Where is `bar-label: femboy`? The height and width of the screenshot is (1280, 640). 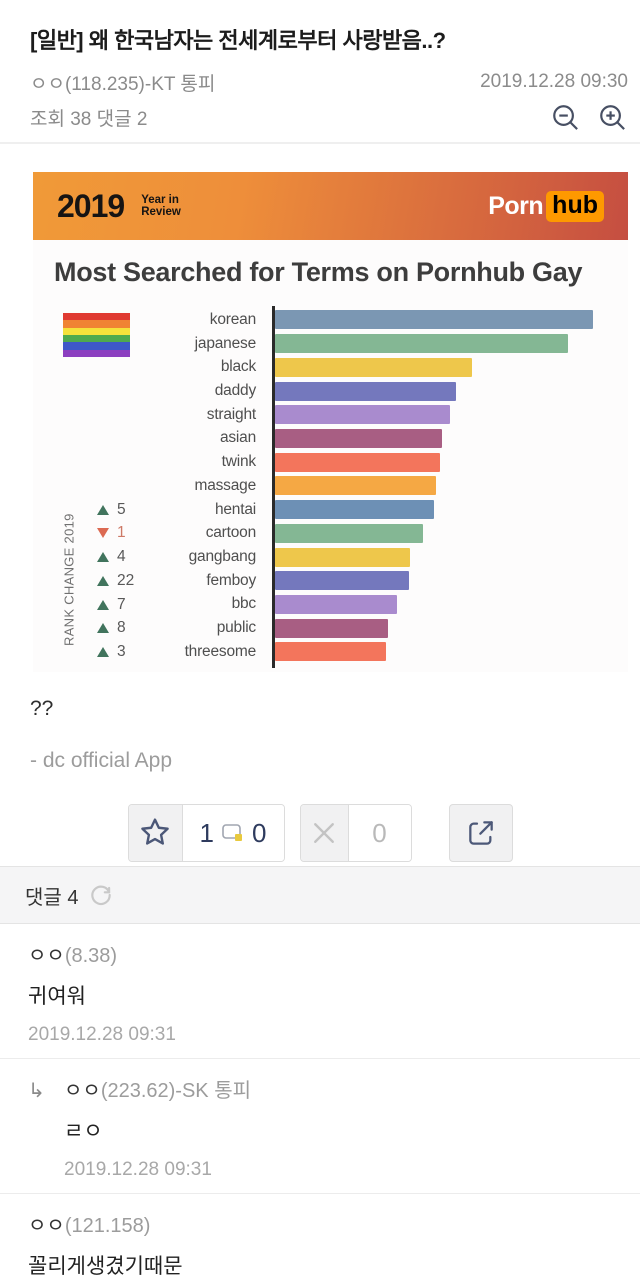 bar-label: femboy is located at coordinates (231, 580).